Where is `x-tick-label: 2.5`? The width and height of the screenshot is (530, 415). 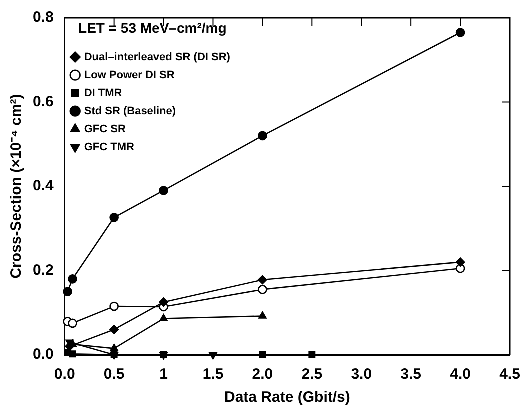 x-tick-label: 2.5 is located at coordinates (312, 375).